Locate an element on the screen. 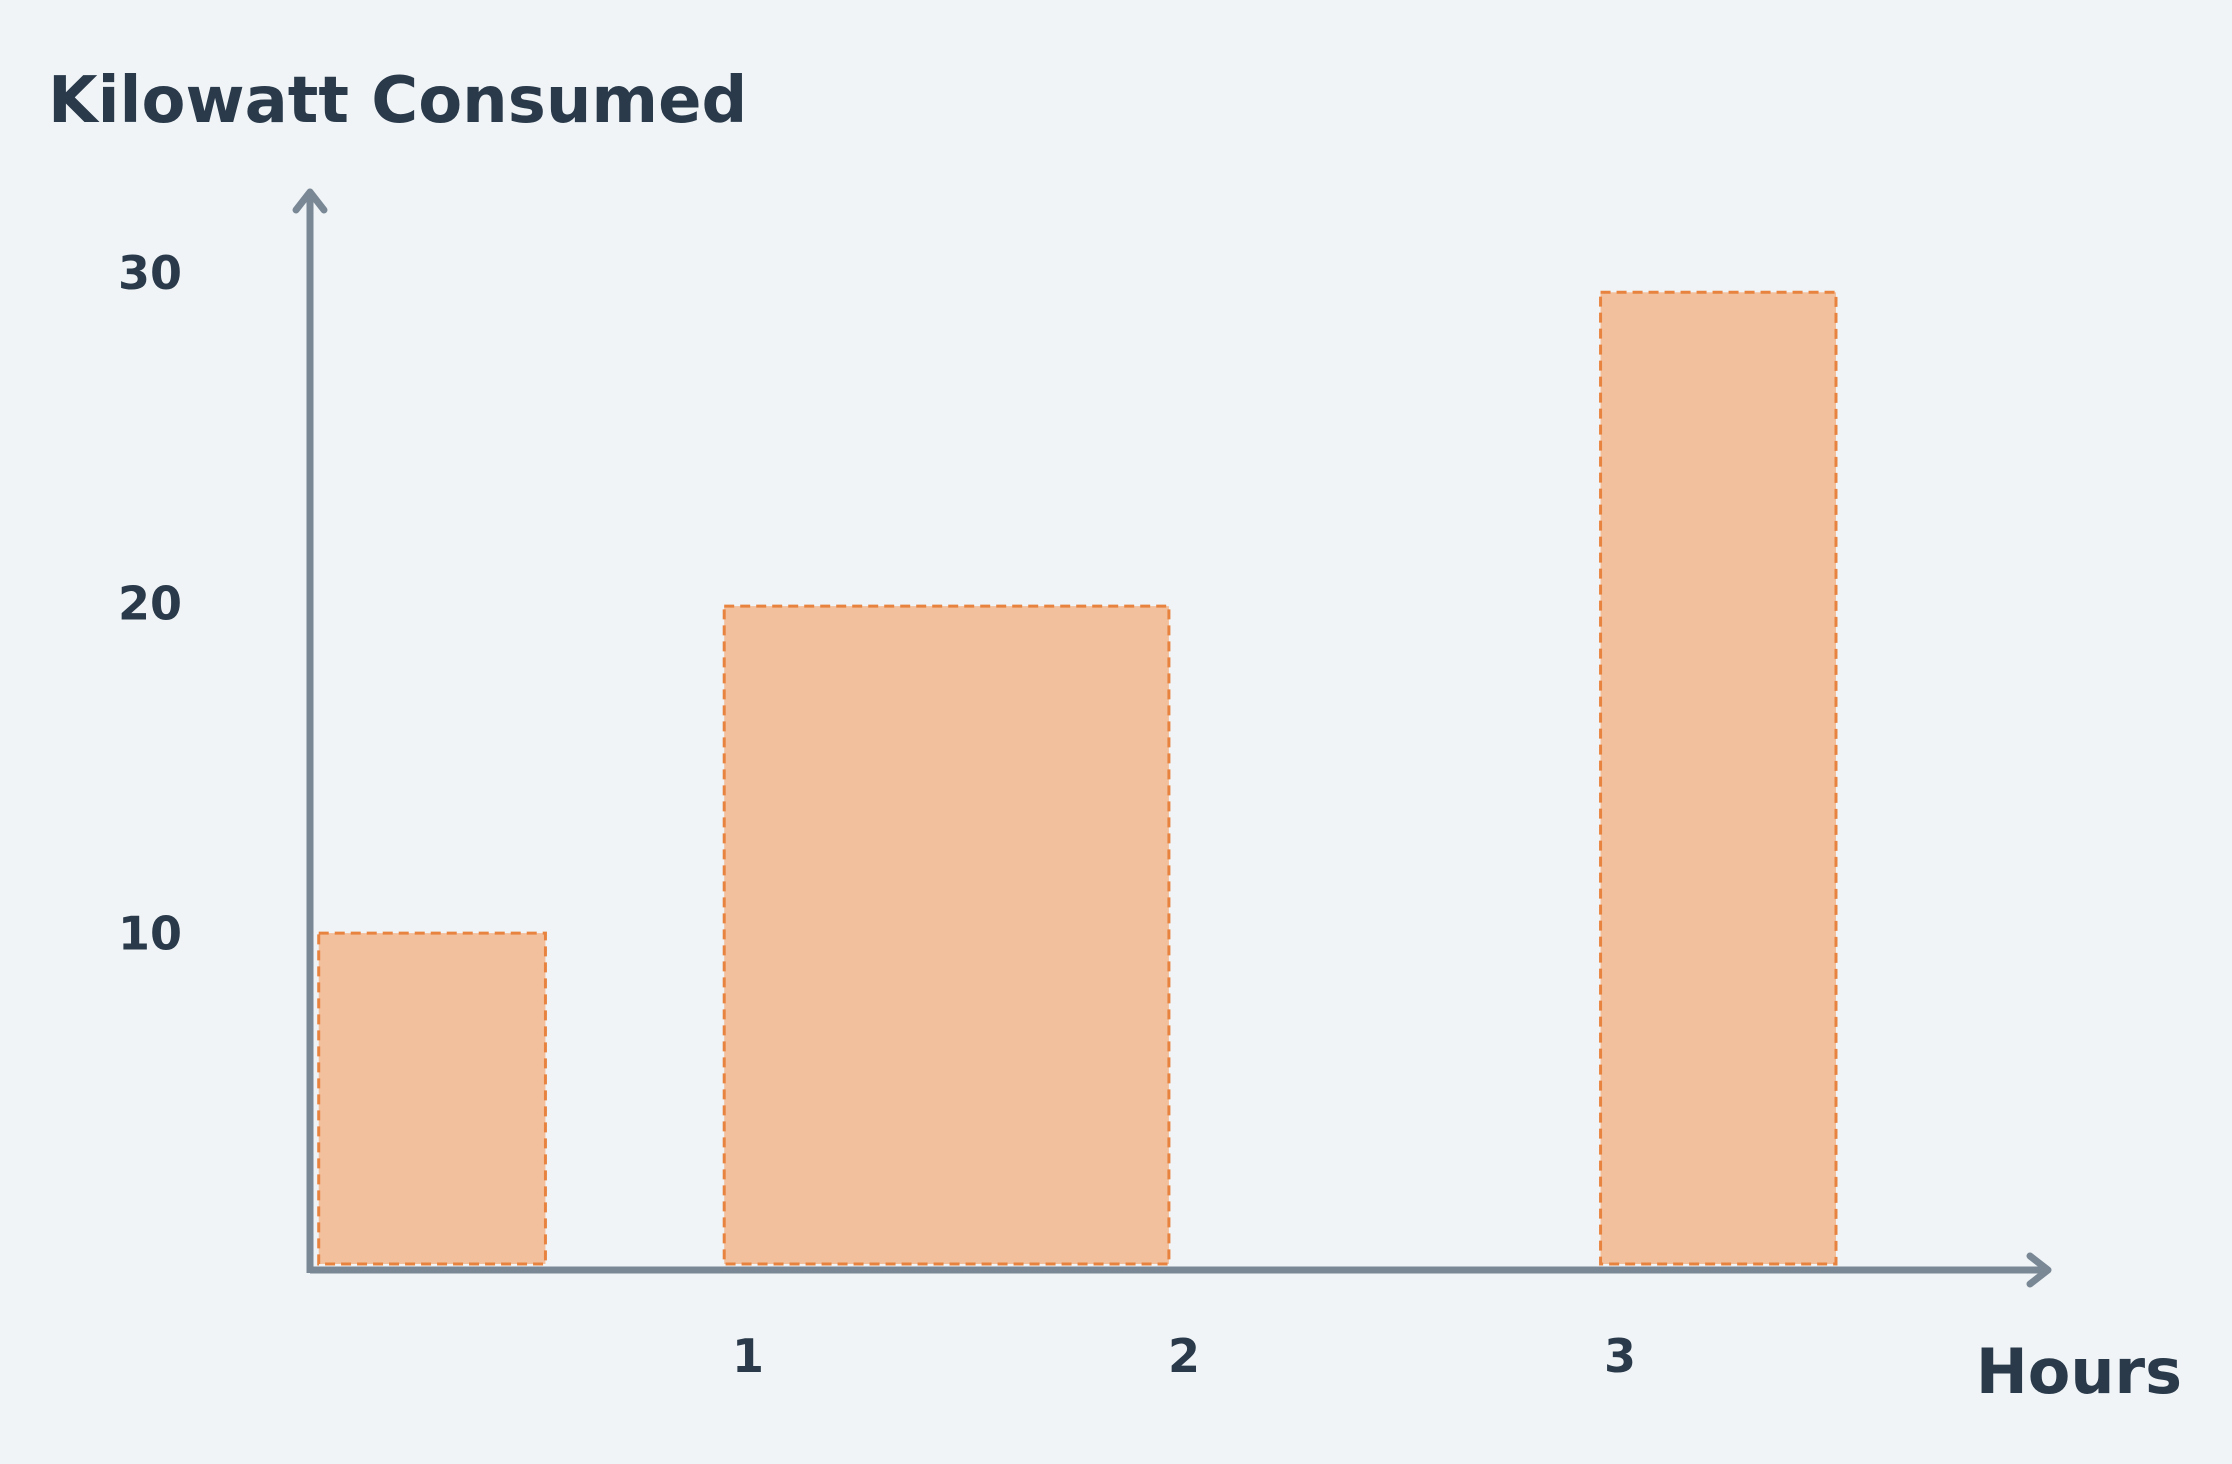  x-tick-label: 1 is located at coordinates (748, 1356).